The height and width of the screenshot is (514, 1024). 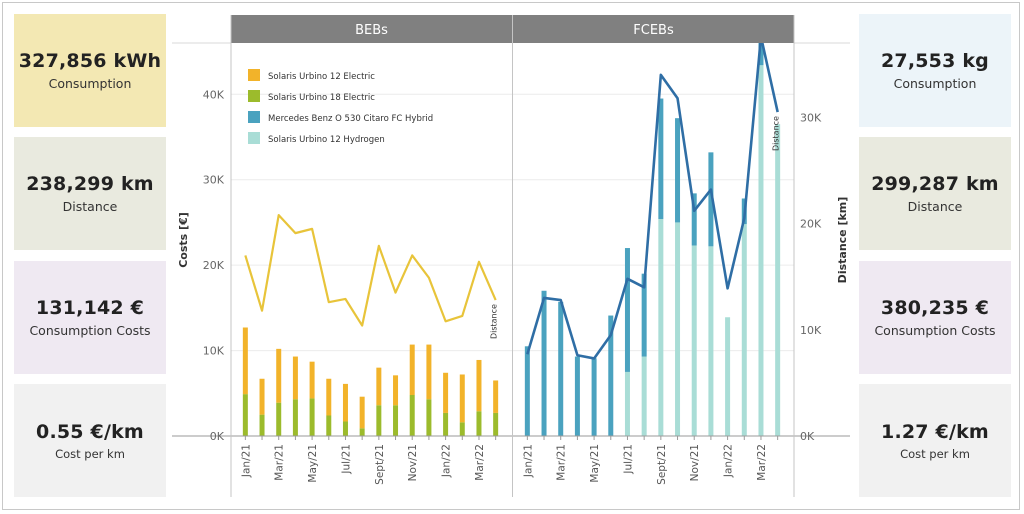 I want to click on y-tick-label: 10K, so click(x=214, y=351).